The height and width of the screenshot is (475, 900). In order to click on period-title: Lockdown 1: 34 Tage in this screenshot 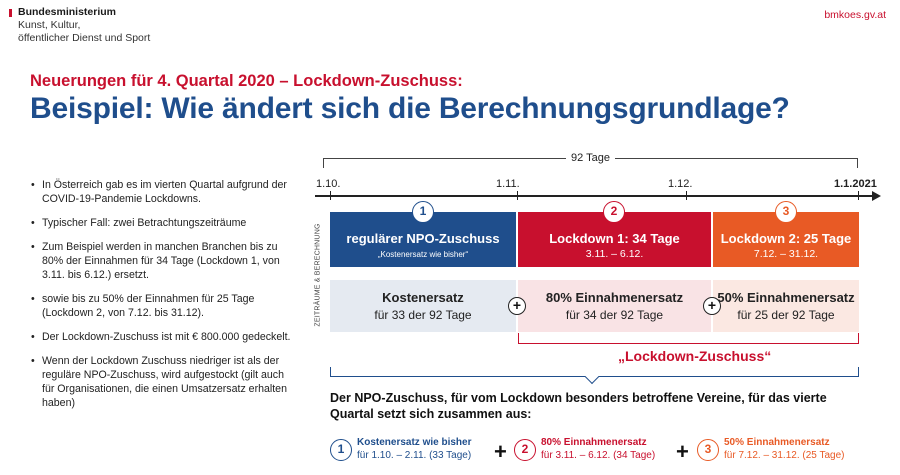, I will do `click(614, 238)`.